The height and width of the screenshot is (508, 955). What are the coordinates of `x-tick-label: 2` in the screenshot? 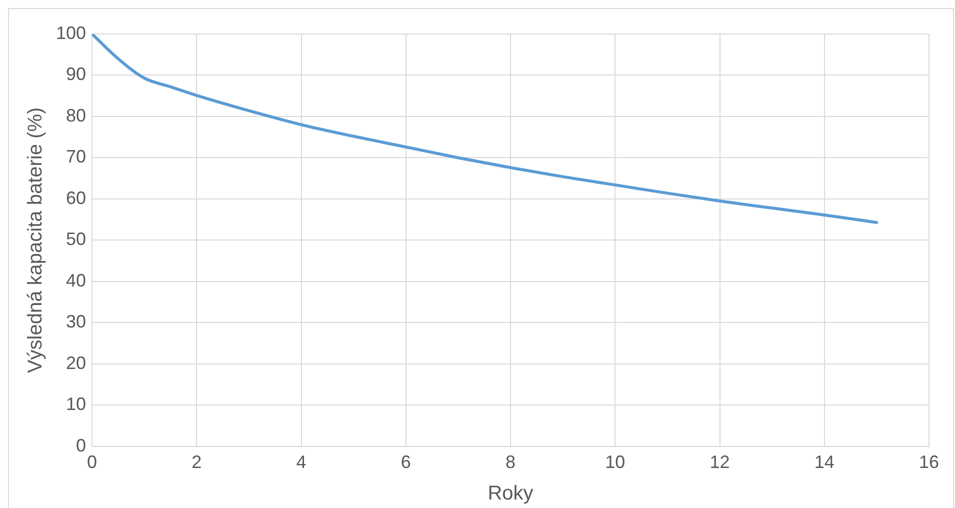 It's located at (197, 462).